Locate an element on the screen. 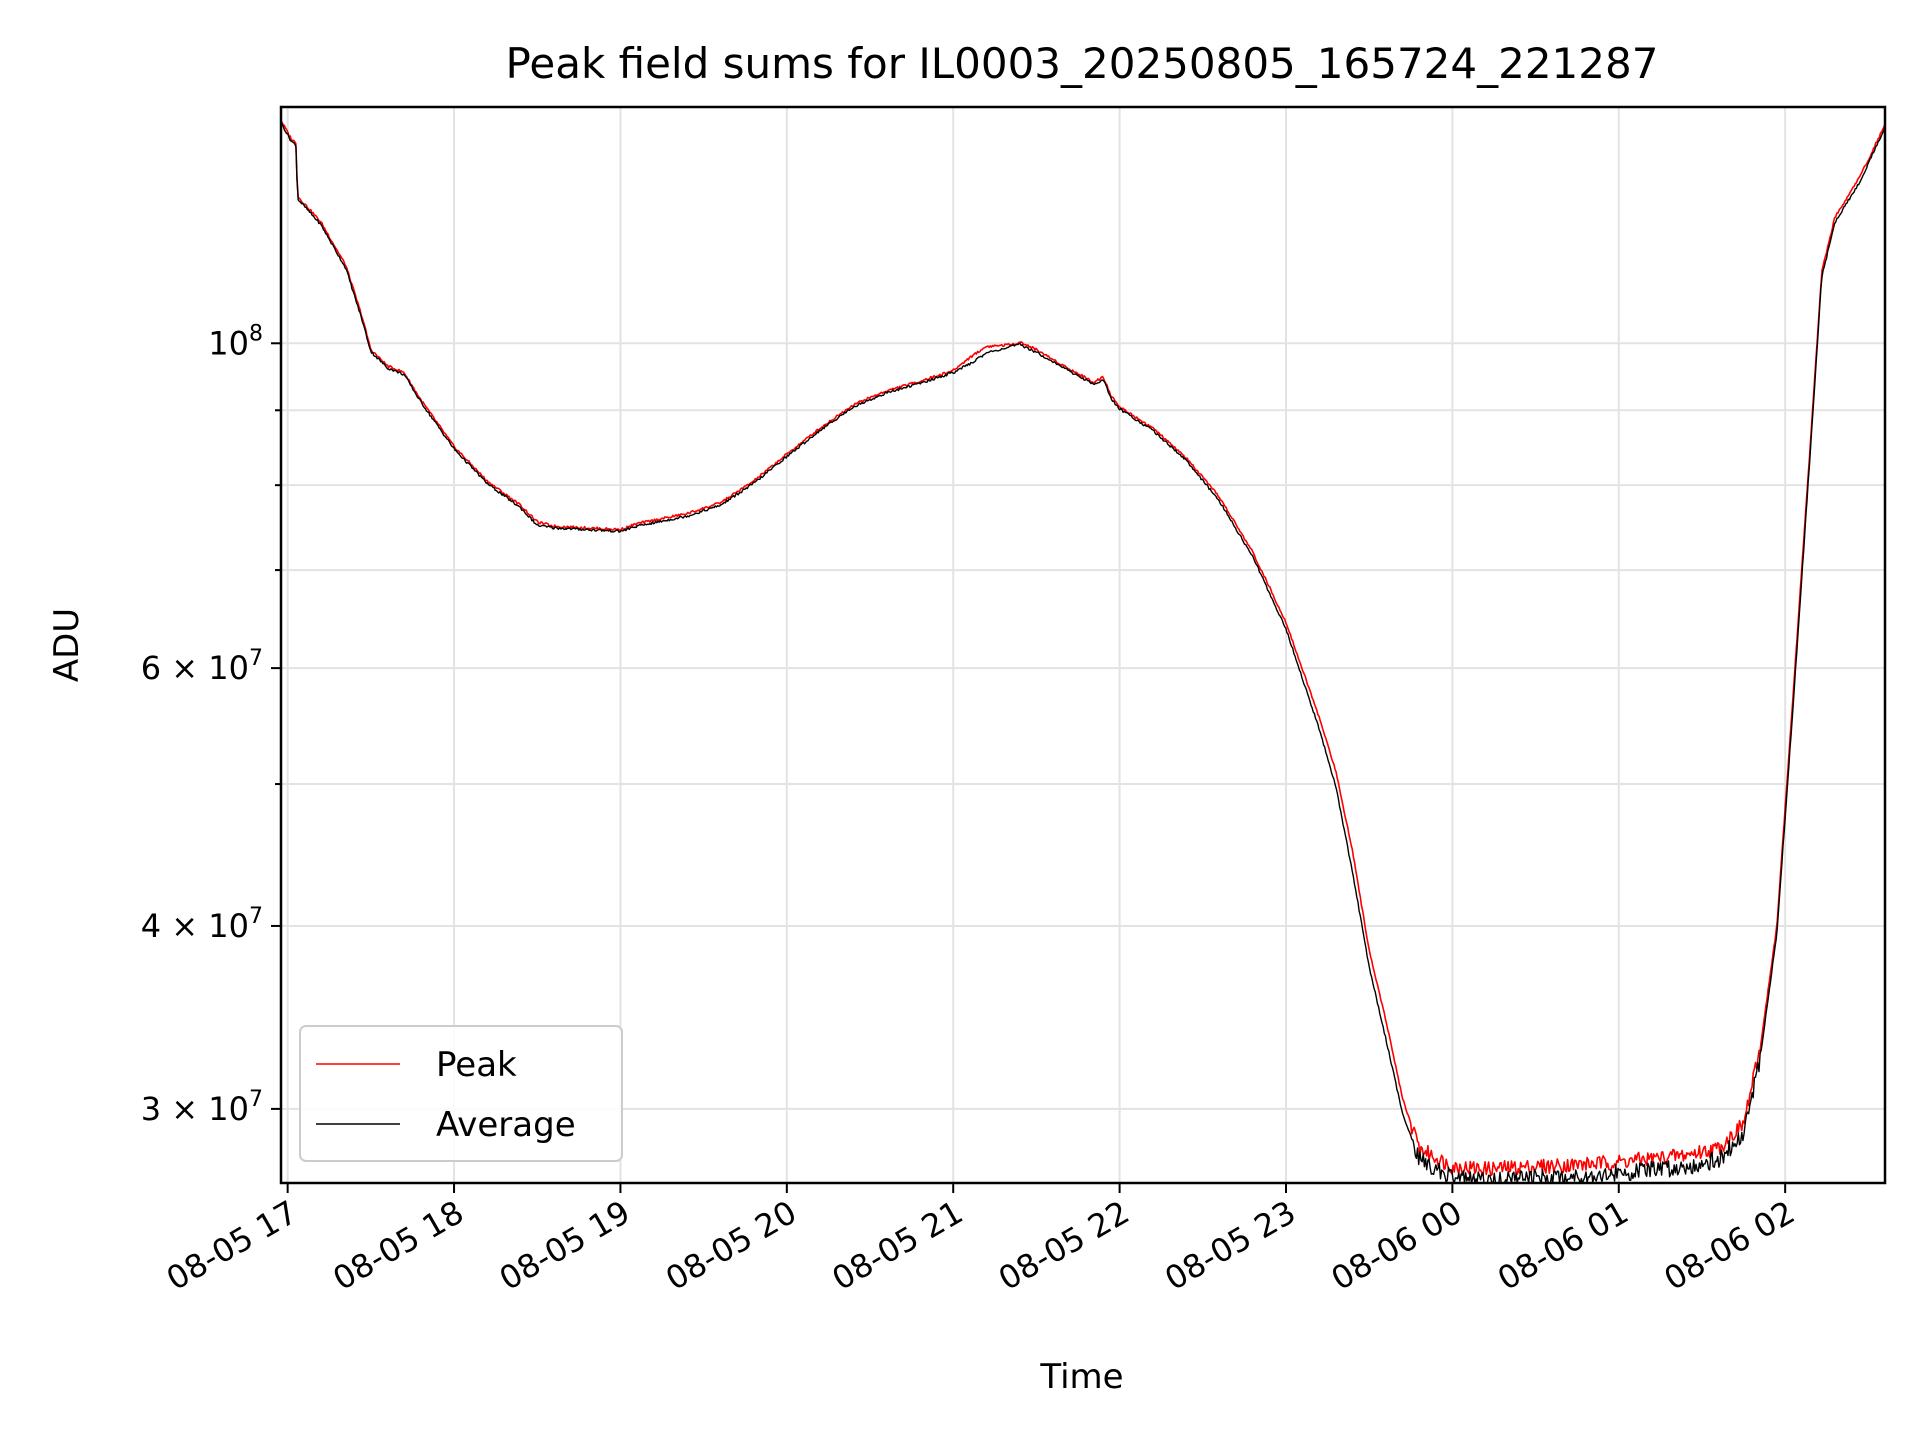  y-tick-label-base: 3 × 10 is located at coordinates (195, 1109).